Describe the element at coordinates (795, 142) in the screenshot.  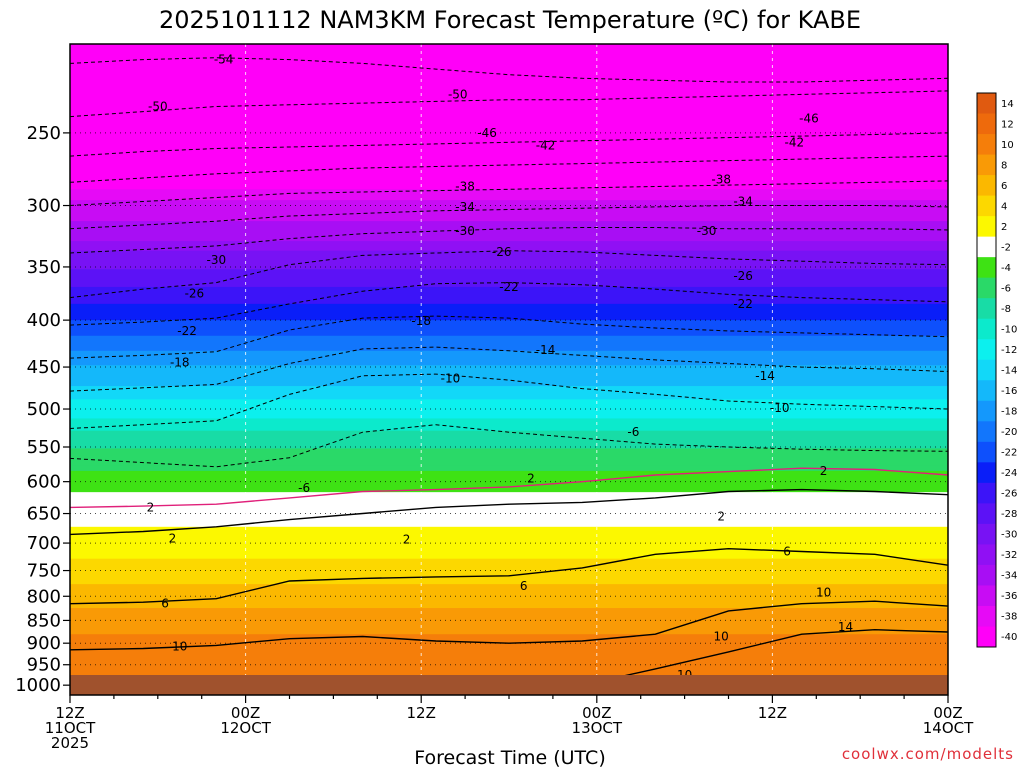
I see `contour-label: -42` at that location.